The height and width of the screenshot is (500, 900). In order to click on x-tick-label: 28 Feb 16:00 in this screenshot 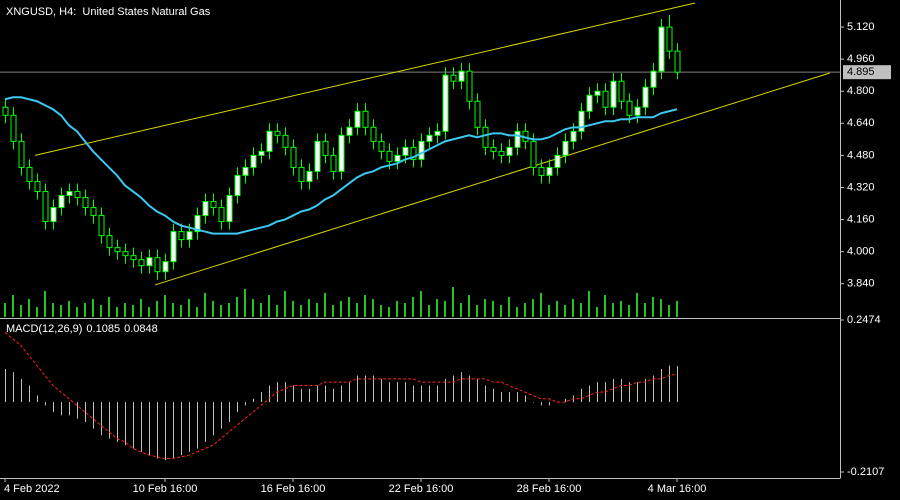, I will do `click(549, 489)`.